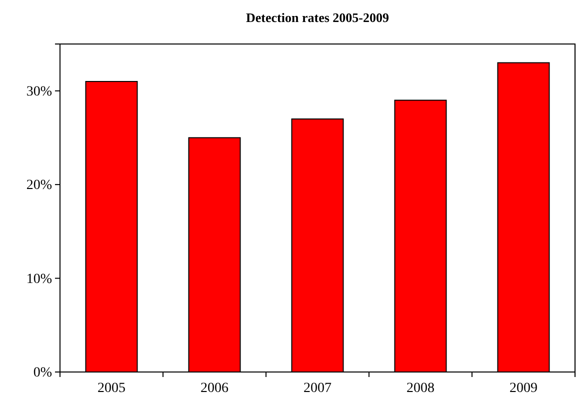  Describe the element at coordinates (318, 17) in the screenshot. I see `chart-title: Detection rates 2005-2009` at that location.